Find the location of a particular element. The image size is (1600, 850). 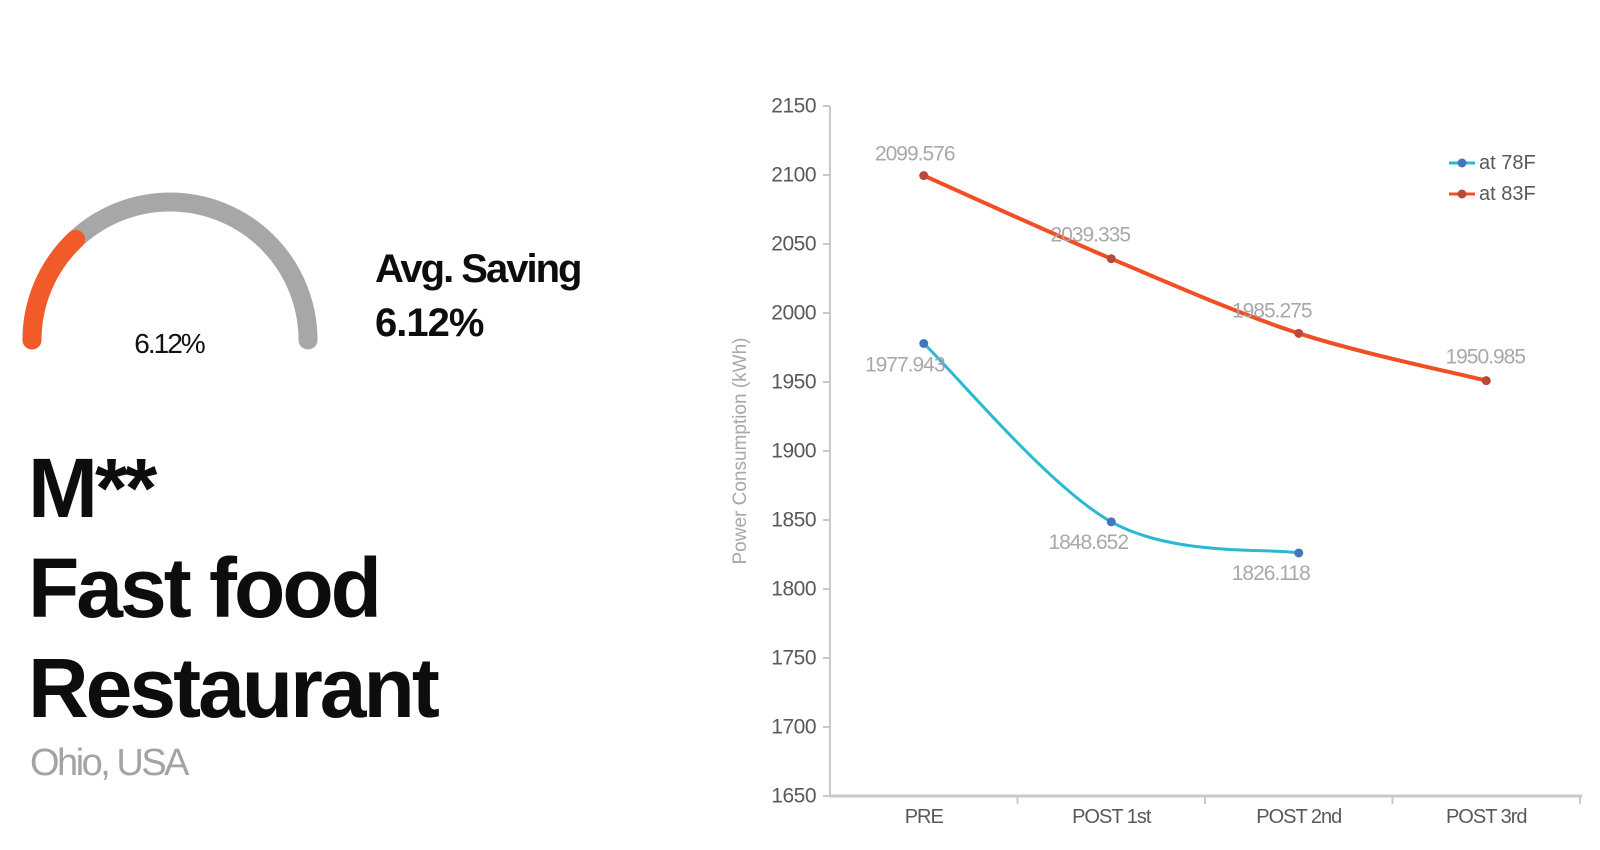

series-line is located at coordinates (1205, 278).